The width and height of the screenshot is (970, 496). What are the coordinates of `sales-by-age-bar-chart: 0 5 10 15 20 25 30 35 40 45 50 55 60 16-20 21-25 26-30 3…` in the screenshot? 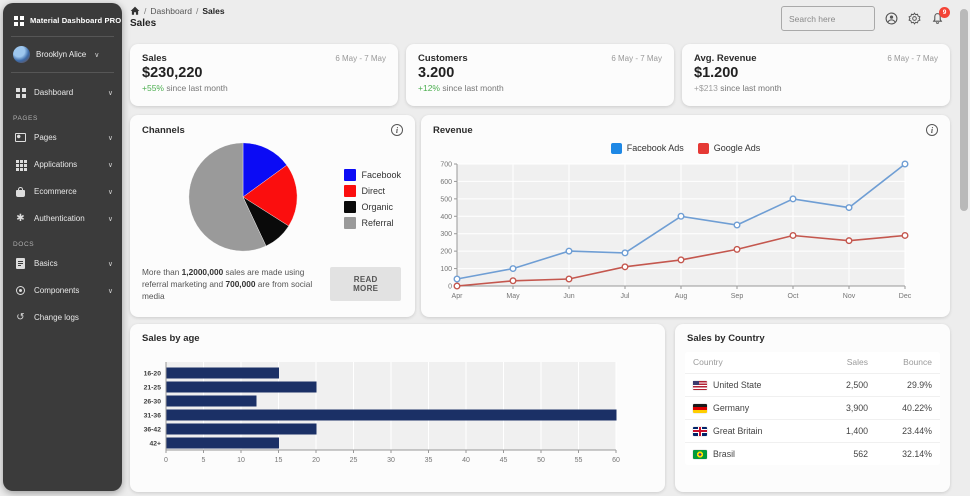 It's located at (397, 411).